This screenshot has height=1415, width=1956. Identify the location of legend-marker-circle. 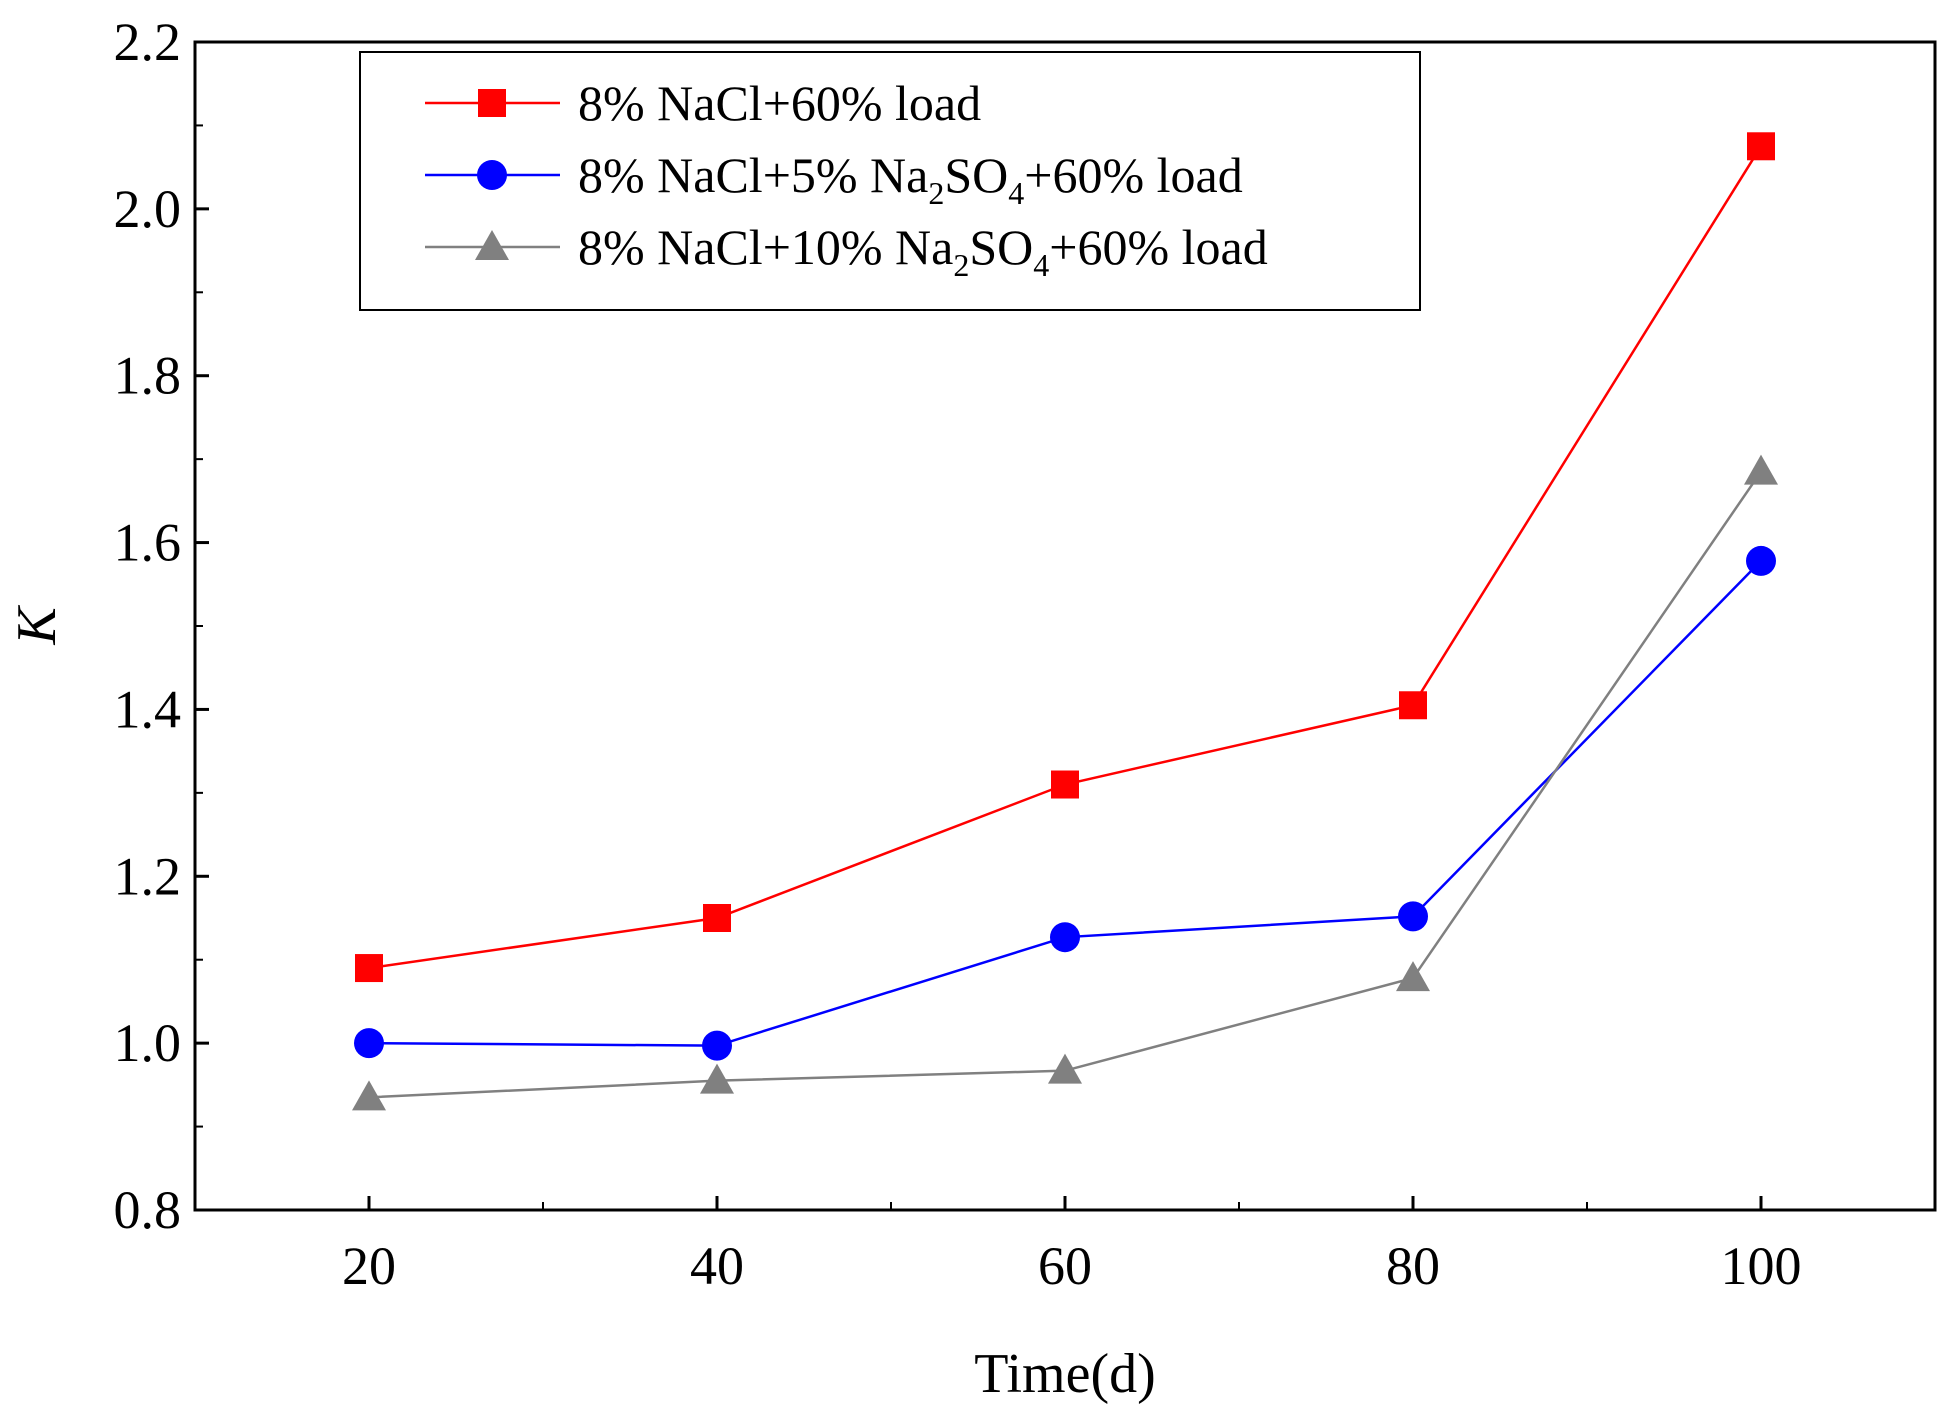
(492, 175).